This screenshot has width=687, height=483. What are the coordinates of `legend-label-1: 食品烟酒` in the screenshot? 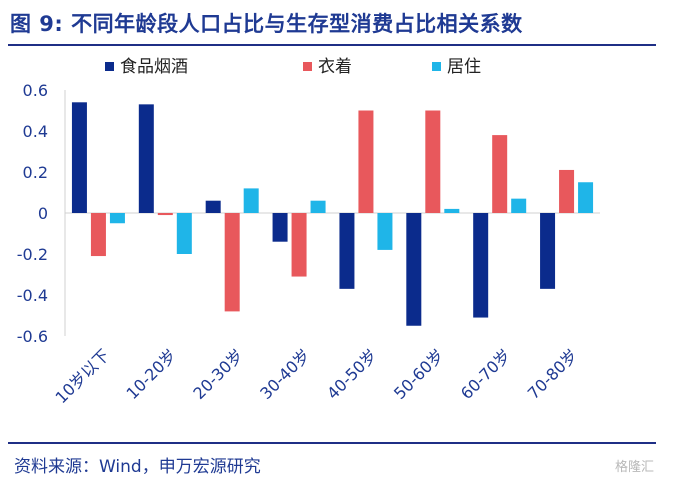 It's located at (154, 67).